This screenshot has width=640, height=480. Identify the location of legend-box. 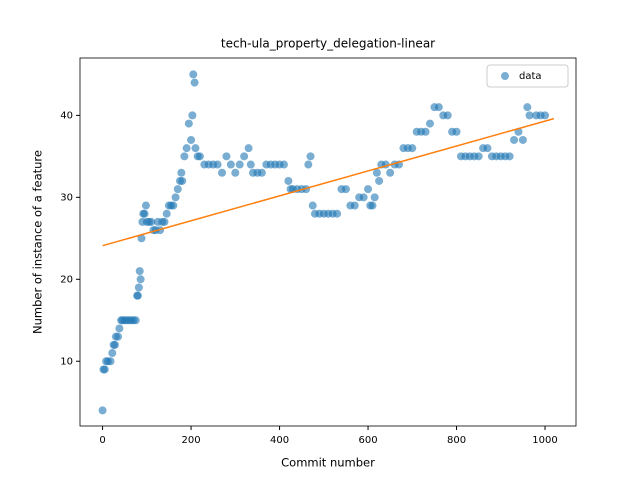
(527, 76).